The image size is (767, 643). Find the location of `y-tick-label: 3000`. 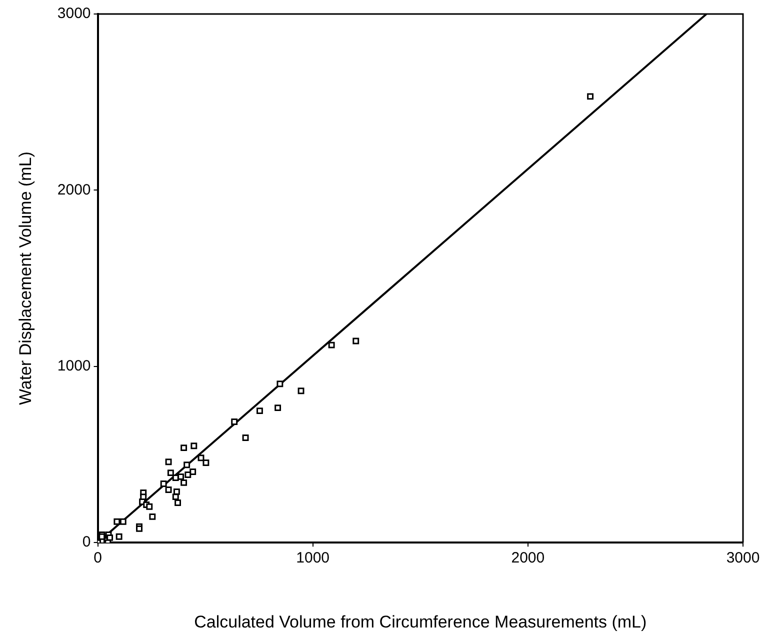

y-tick-label: 3000 is located at coordinates (74, 13).